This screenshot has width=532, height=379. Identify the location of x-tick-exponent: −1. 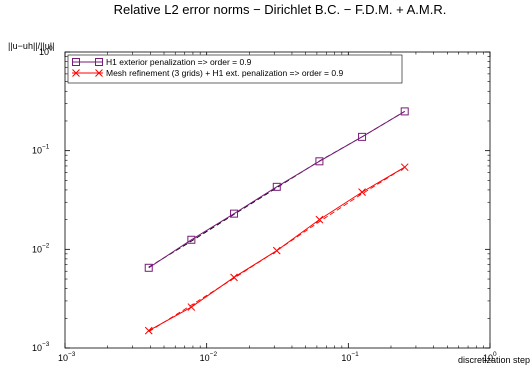
(355, 354).